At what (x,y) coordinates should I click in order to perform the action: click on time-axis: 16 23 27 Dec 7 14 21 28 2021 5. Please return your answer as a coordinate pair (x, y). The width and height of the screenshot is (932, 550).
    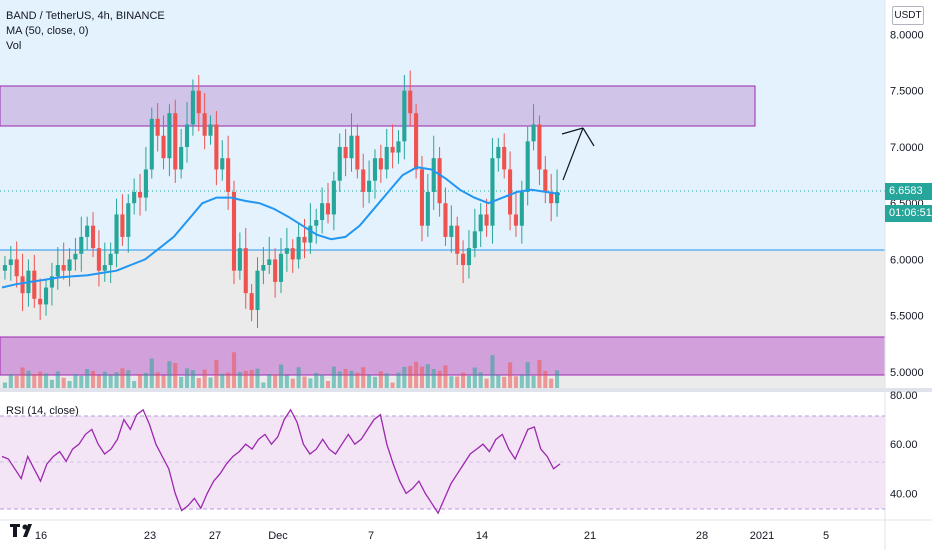
    Looking at the image, I should click on (432, 536).